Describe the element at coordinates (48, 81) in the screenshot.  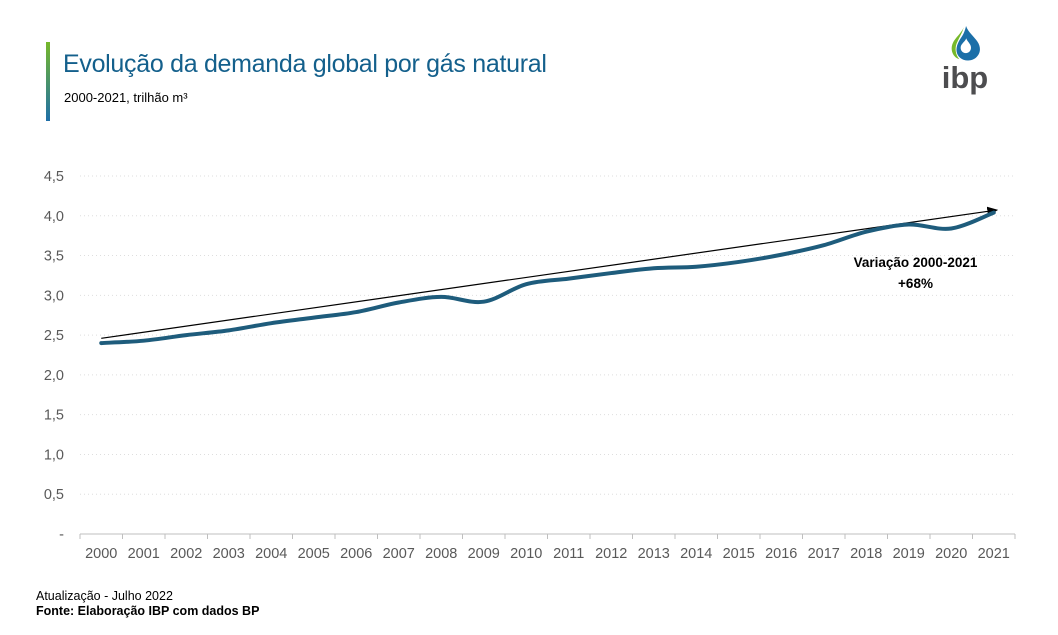
I see `title-accent-bar` at that location.